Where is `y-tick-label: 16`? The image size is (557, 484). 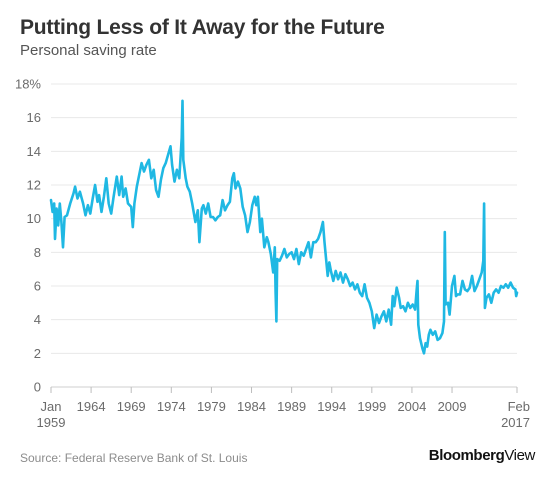
y-tick-label: 16 is located at coordinates (34, 117).